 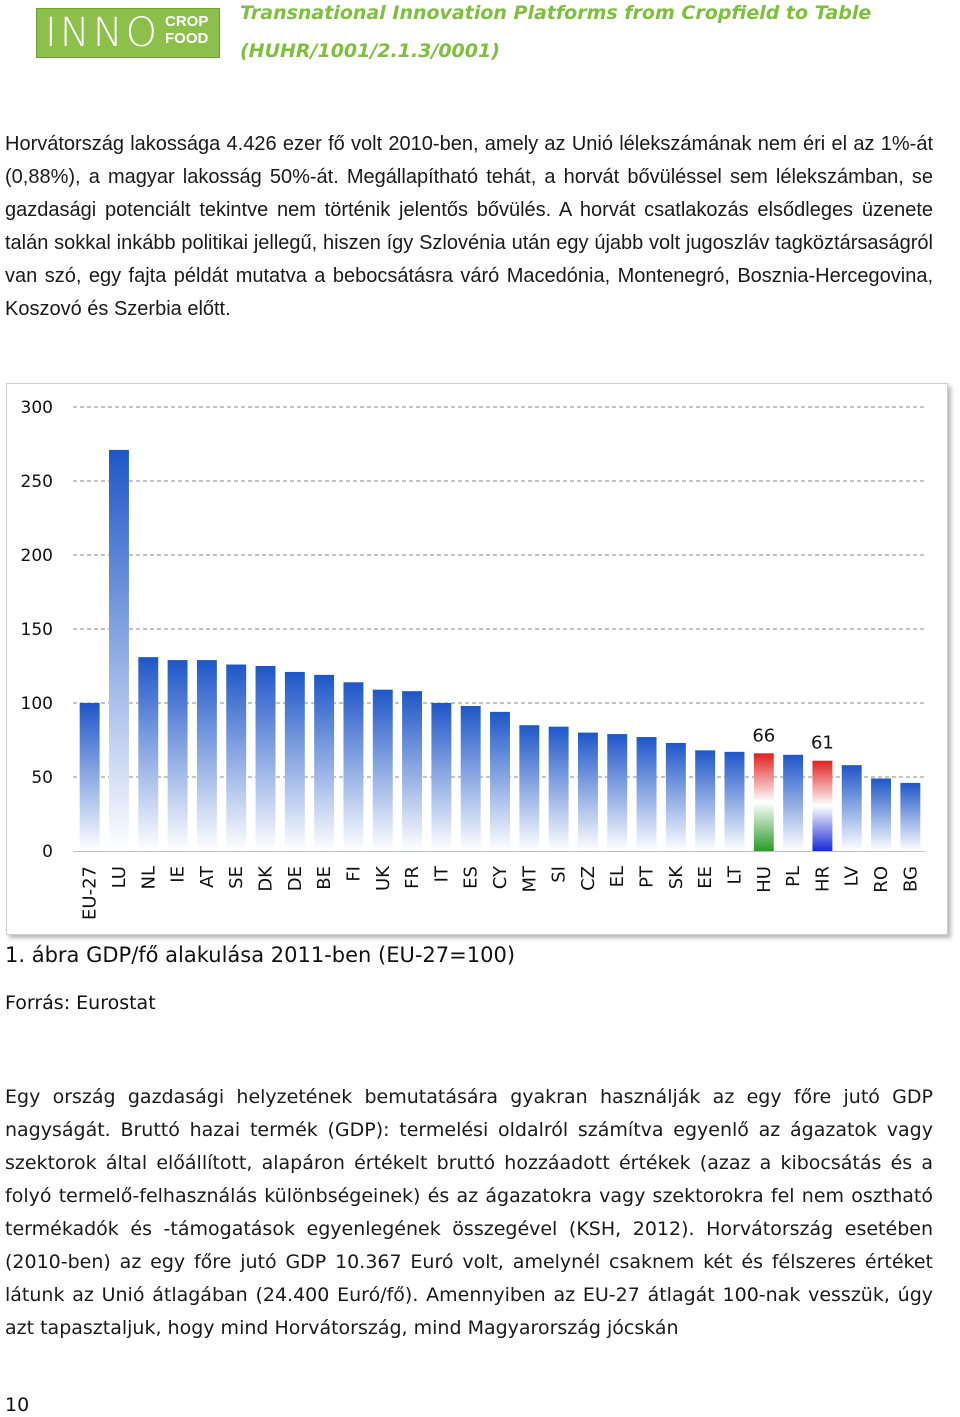 I want to click on bar-se, so click(x=236, y=757).